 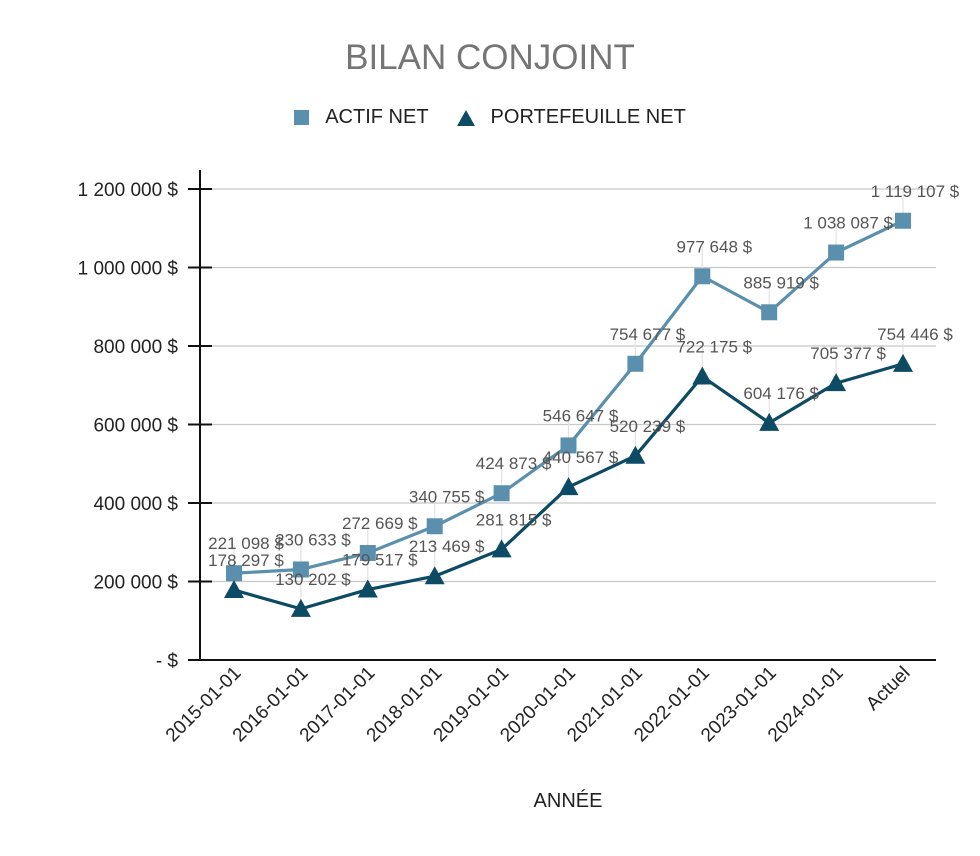 What do you see at coordinates (380, 560) in the screenshot?
I see `data-label: 179 517 $` at bounding box center [380, 560].